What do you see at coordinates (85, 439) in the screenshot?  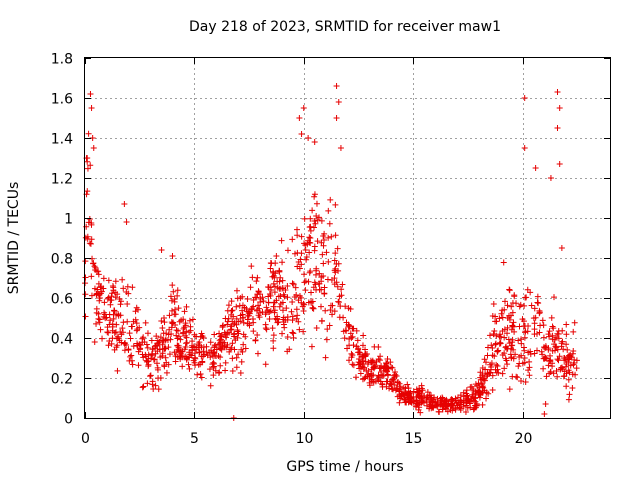 I see `x-tick-label: 0` at bounding box center [85, 439].